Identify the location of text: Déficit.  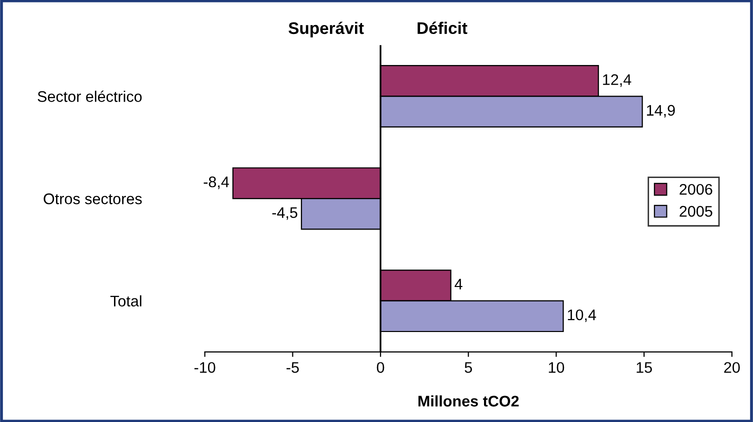
(443, 28).